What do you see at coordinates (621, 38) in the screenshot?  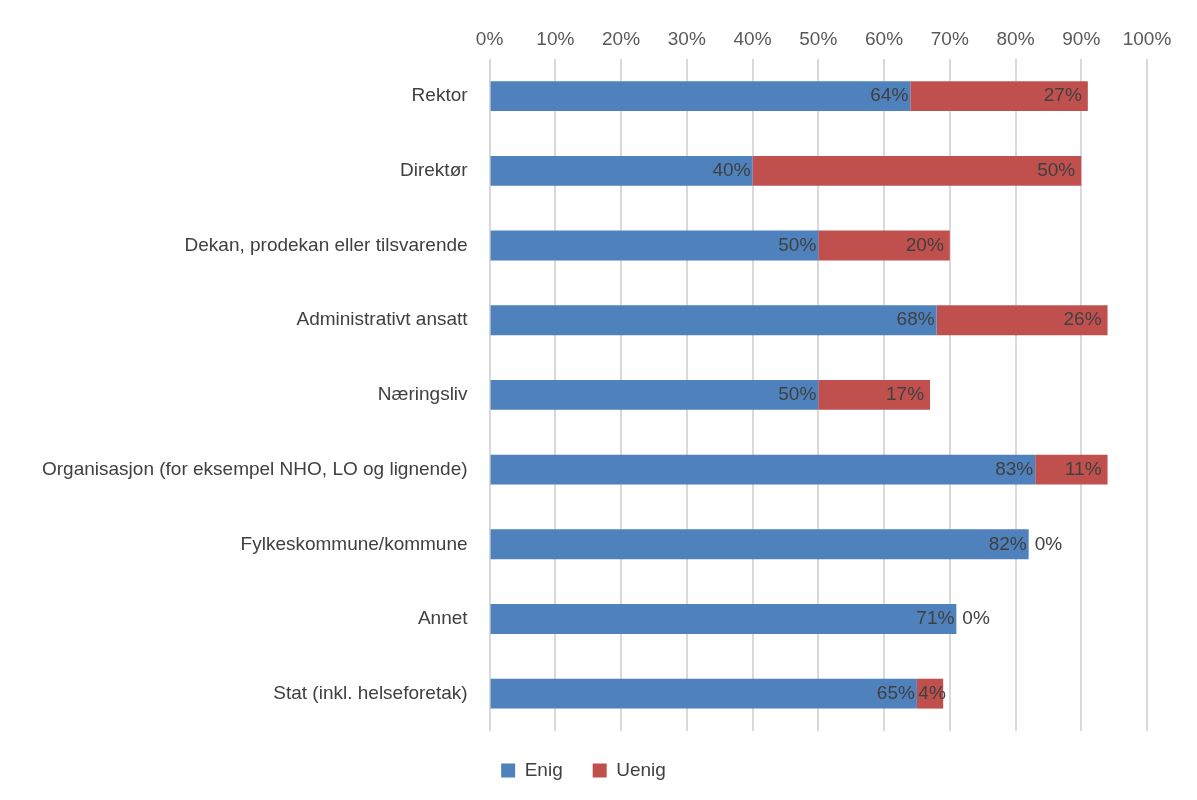 I see `x-tick-label: 20%` at bounding box center [621, 38].